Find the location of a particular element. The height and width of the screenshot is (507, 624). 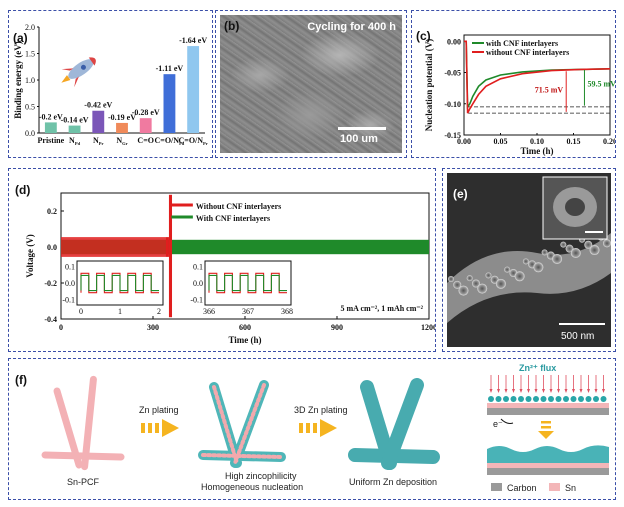

x-axis-label: Time (h) is located at coordinates (244, 340).